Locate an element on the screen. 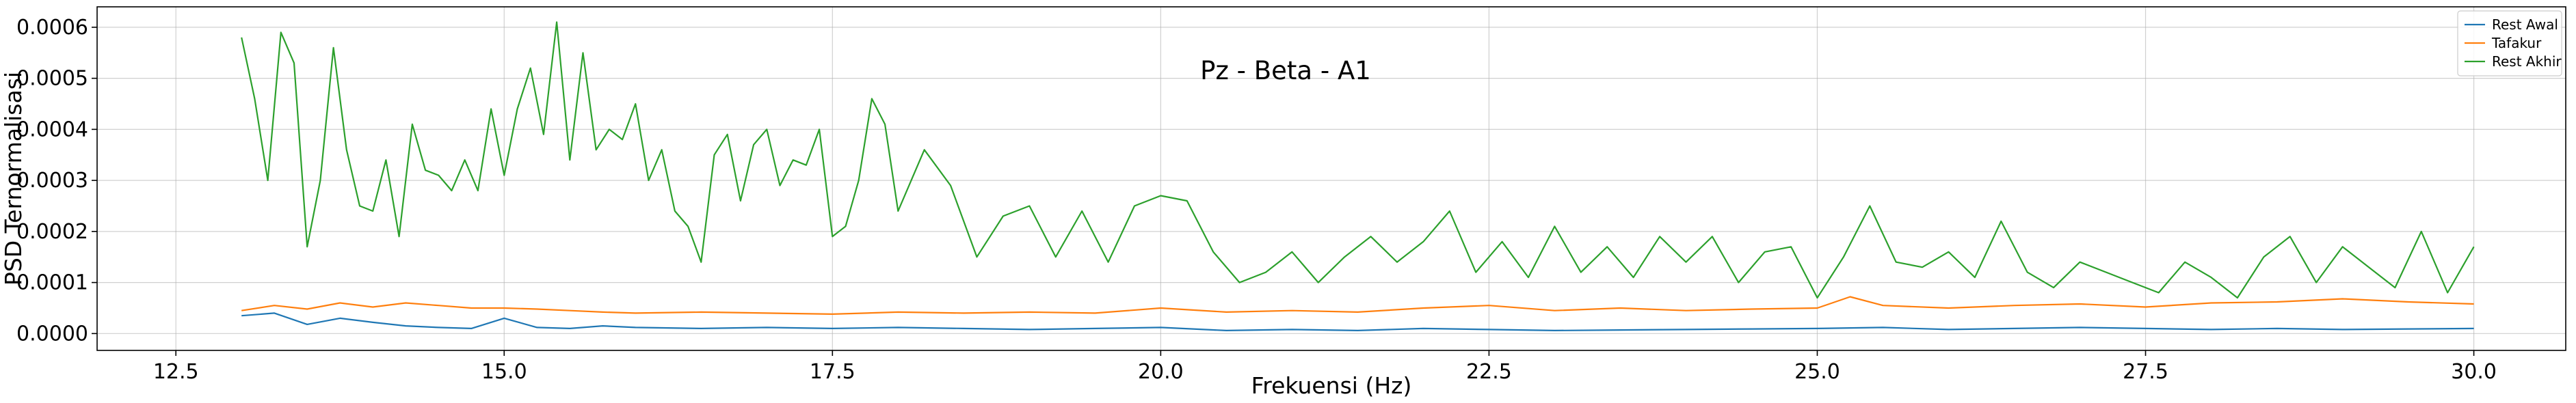  x-ticks: 12.5 15.0 17.5 20.0 22.5 25.0 27.5 30.0 is located at coordinates (1325, 367).